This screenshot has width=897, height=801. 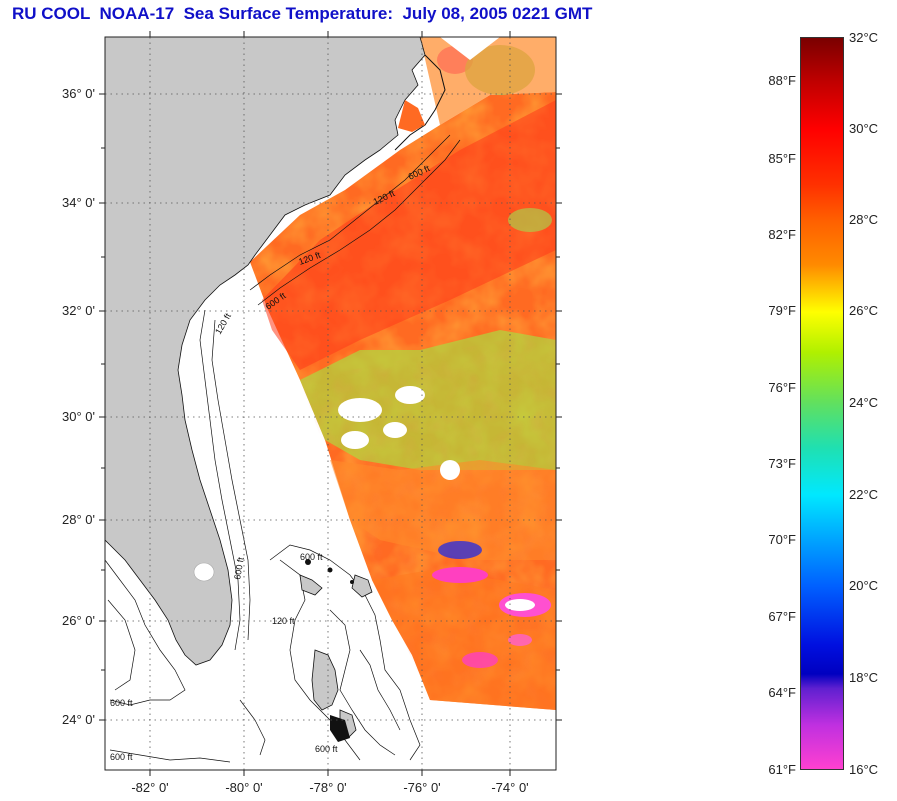 I want to click on lat-label: 32° 0', so click(x=78, y=310).